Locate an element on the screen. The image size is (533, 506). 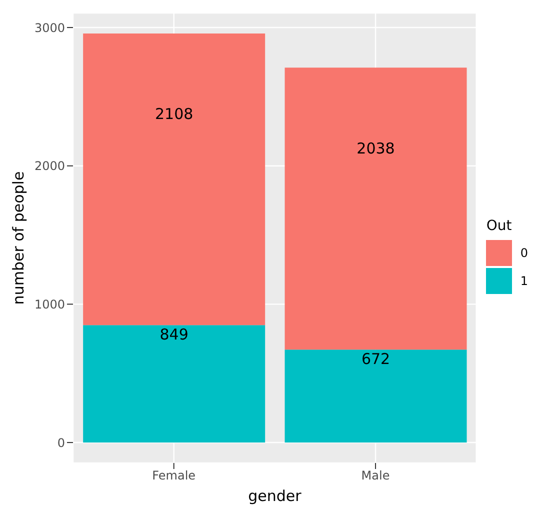
y-tick-label: 0 is located at coordinates (61, 443).